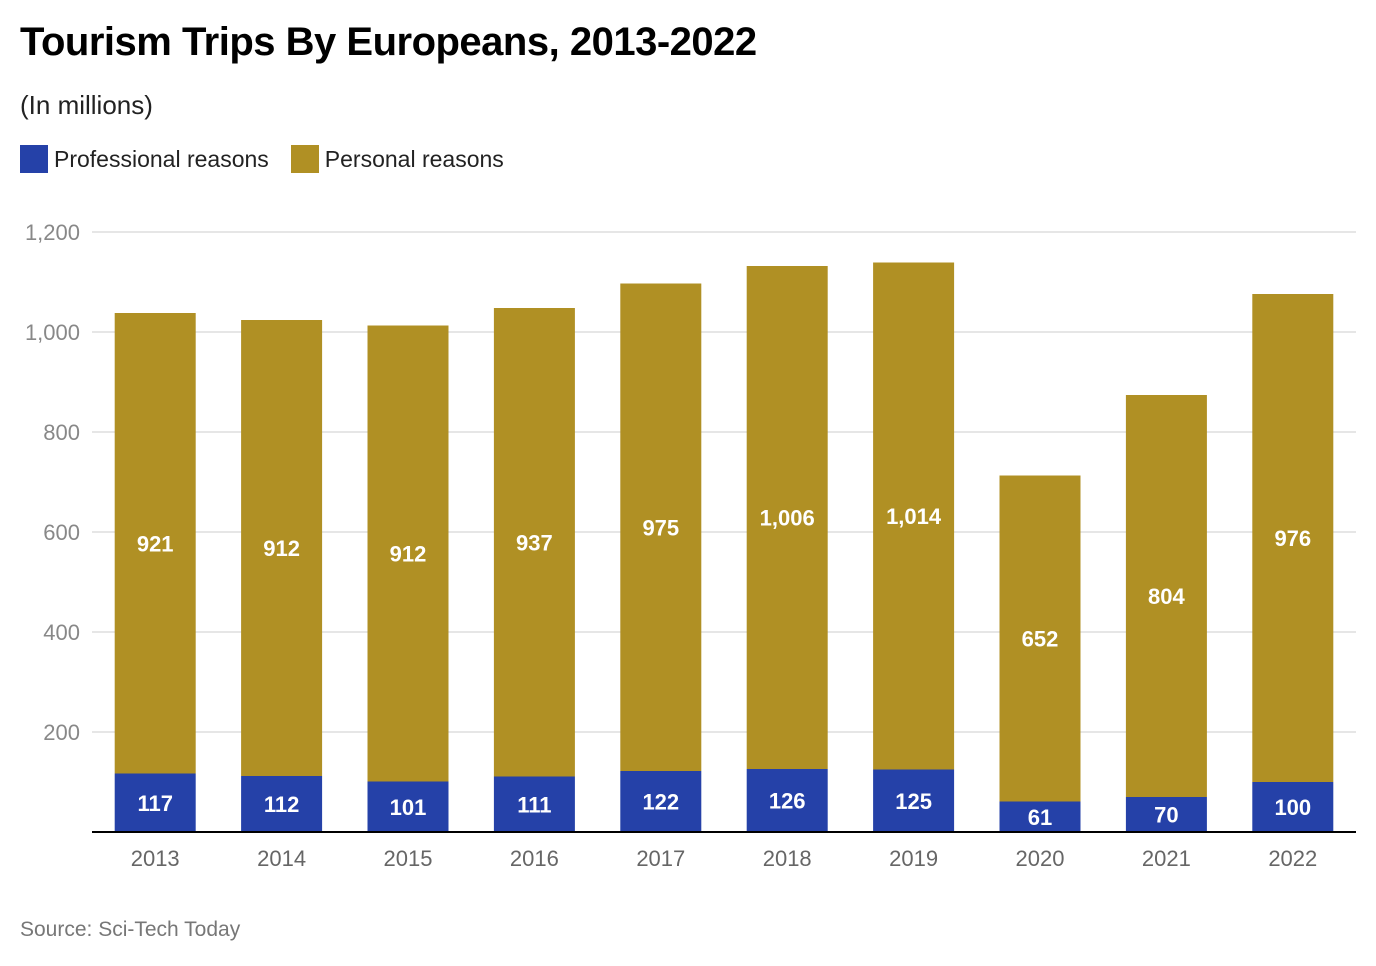 This screenshot has width=1376, height=966. What do you see at coordinates (130, 929) in the screenshot?
I see `source-note: Source: Sci-Tech Today` at bounding box center [130, 929].